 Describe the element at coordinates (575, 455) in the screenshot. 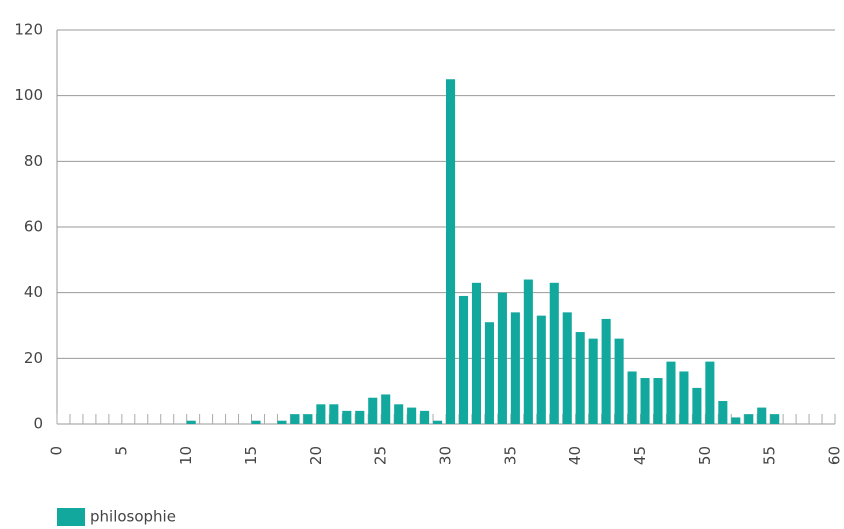

I see `x-tick-label: 40` at that location.